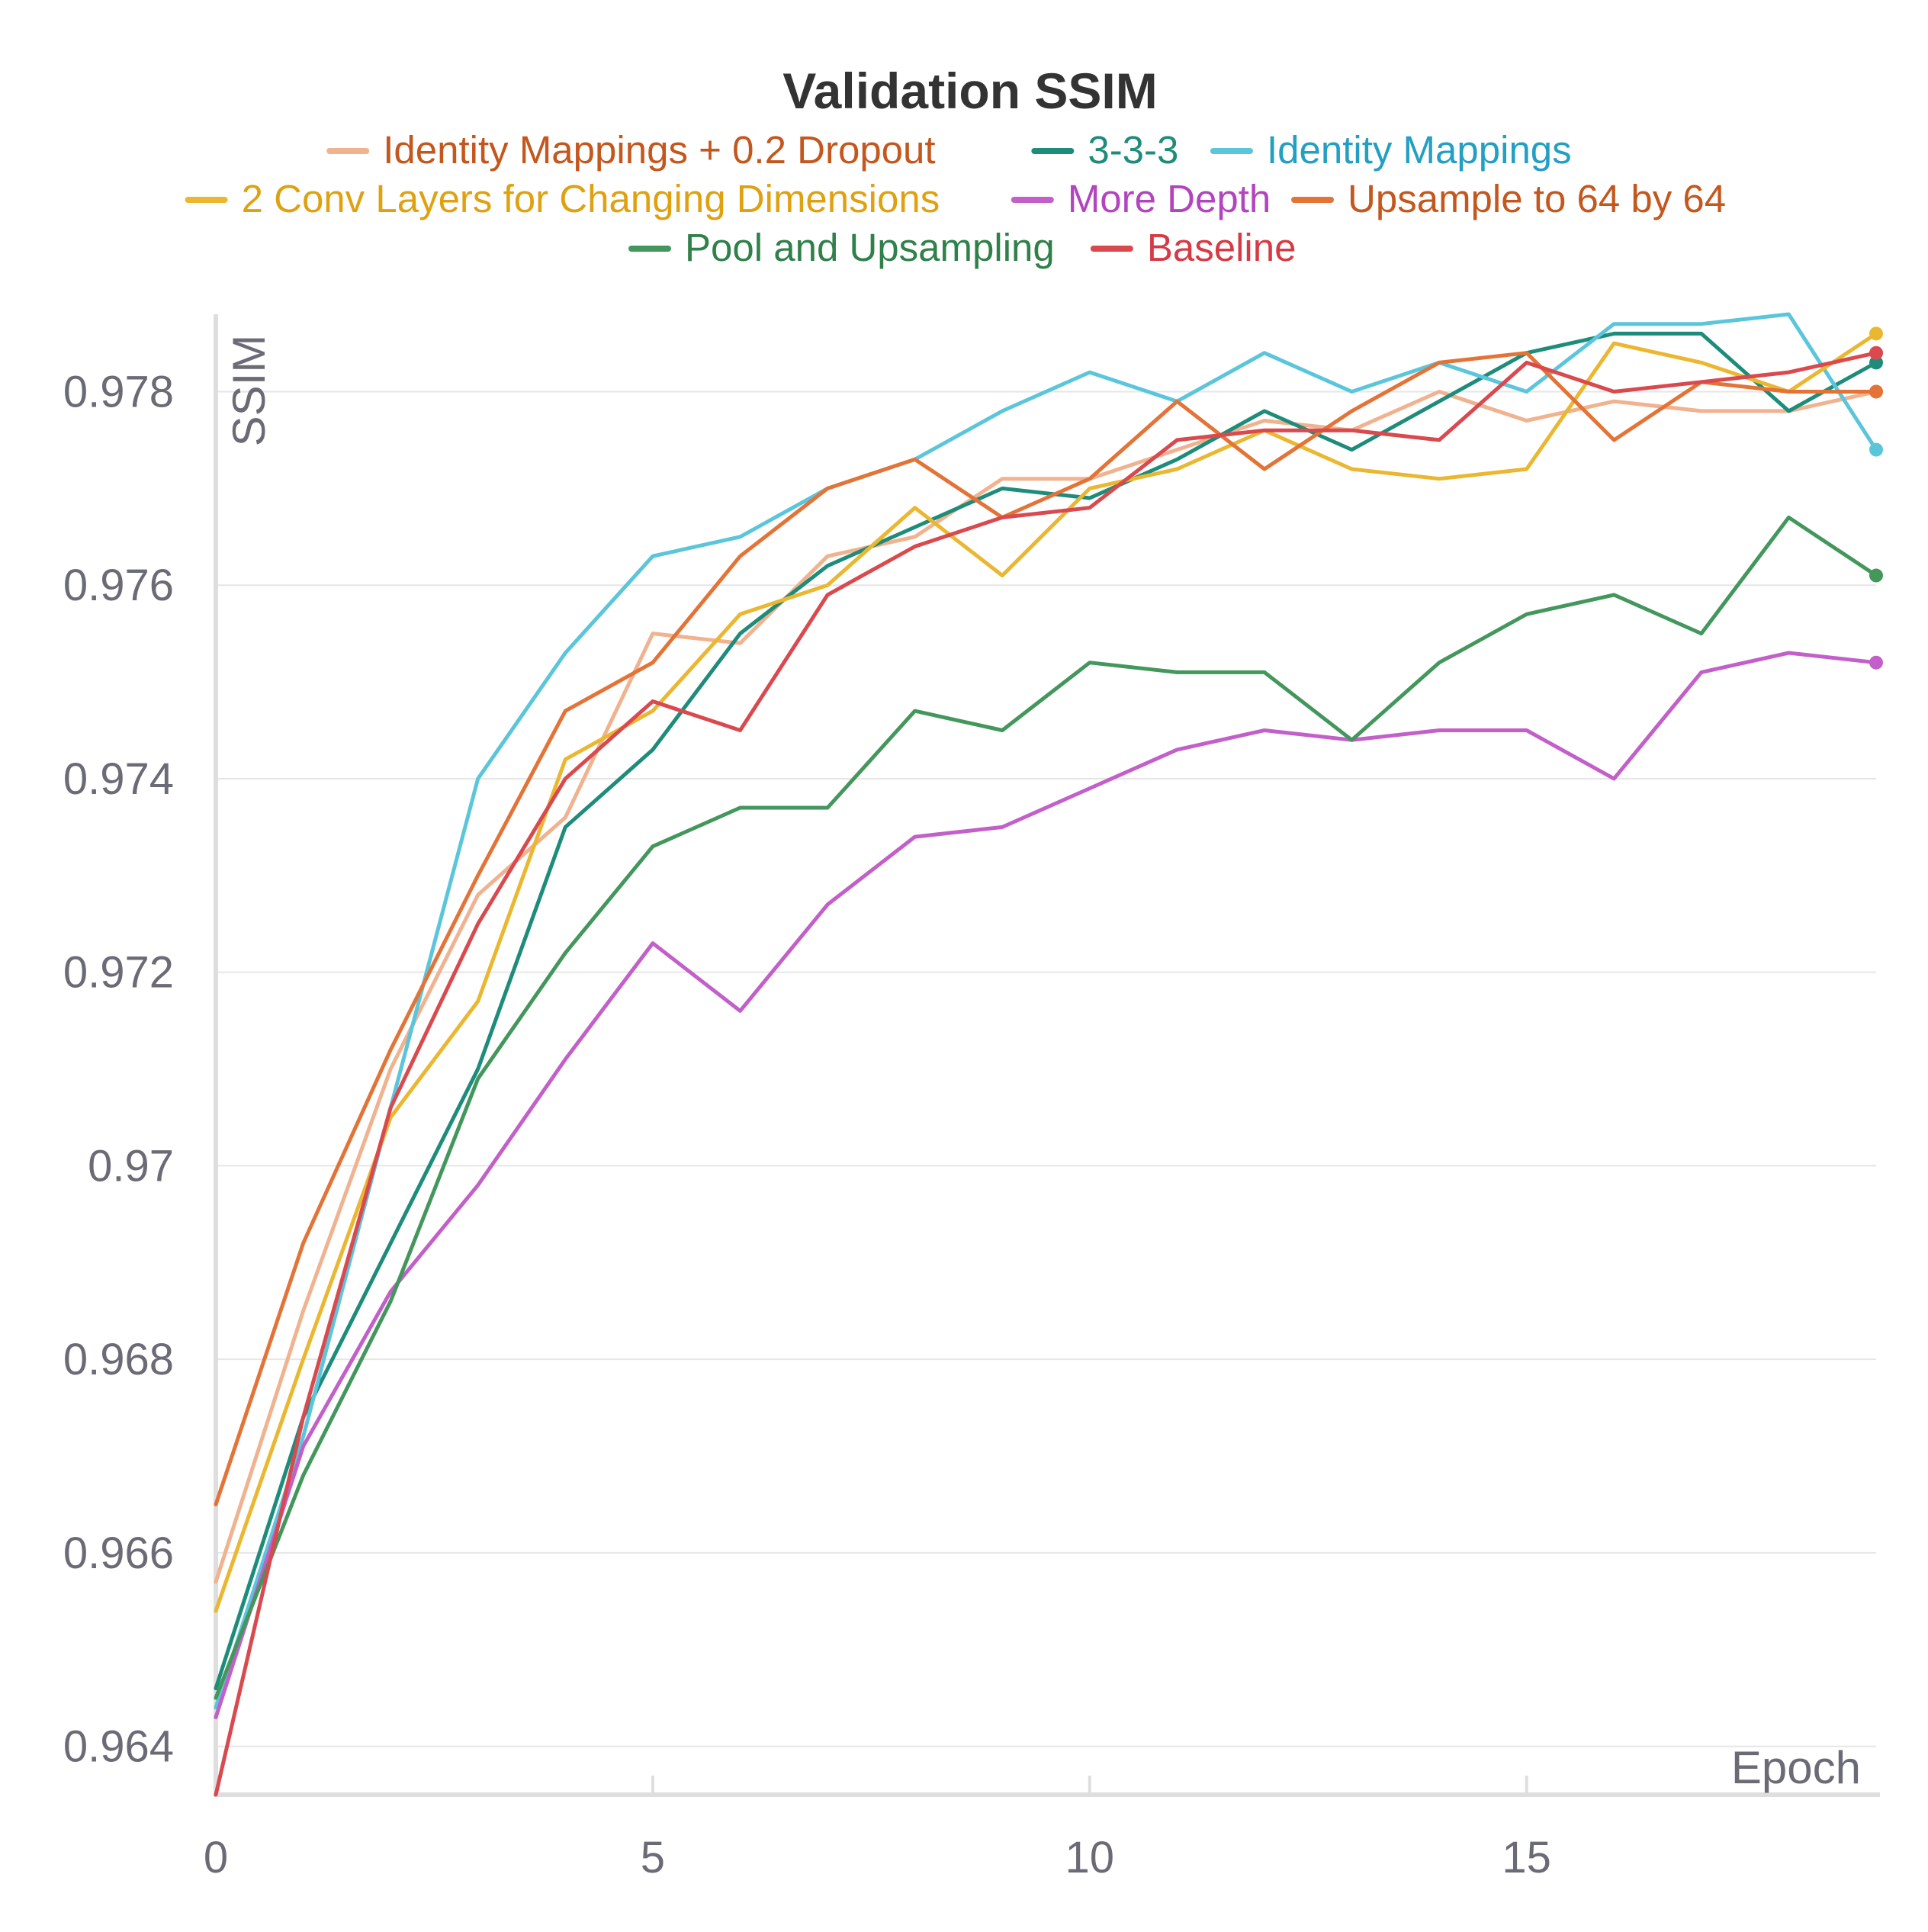 This screenshot has width=1928, height=1932. What do you see at coordinates (118, 1553) in the screenshot?
I see `y-tick-label: 0.966` at bounding box center [118, 1553].